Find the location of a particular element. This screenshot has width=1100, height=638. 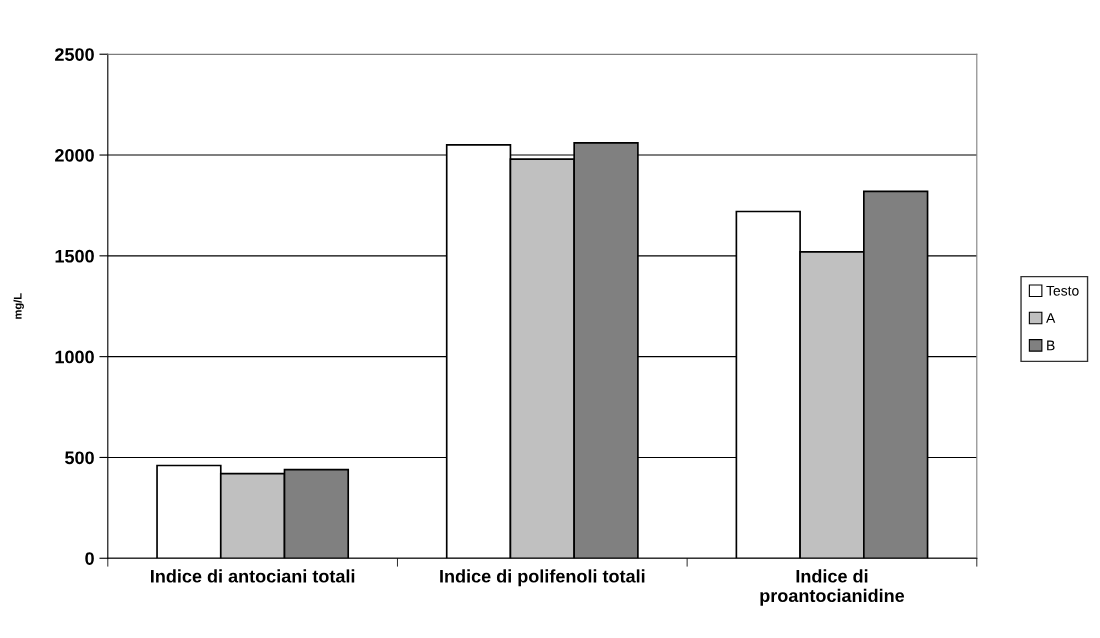

y-tick-label: 1000 is located at coordinates (74, 357).